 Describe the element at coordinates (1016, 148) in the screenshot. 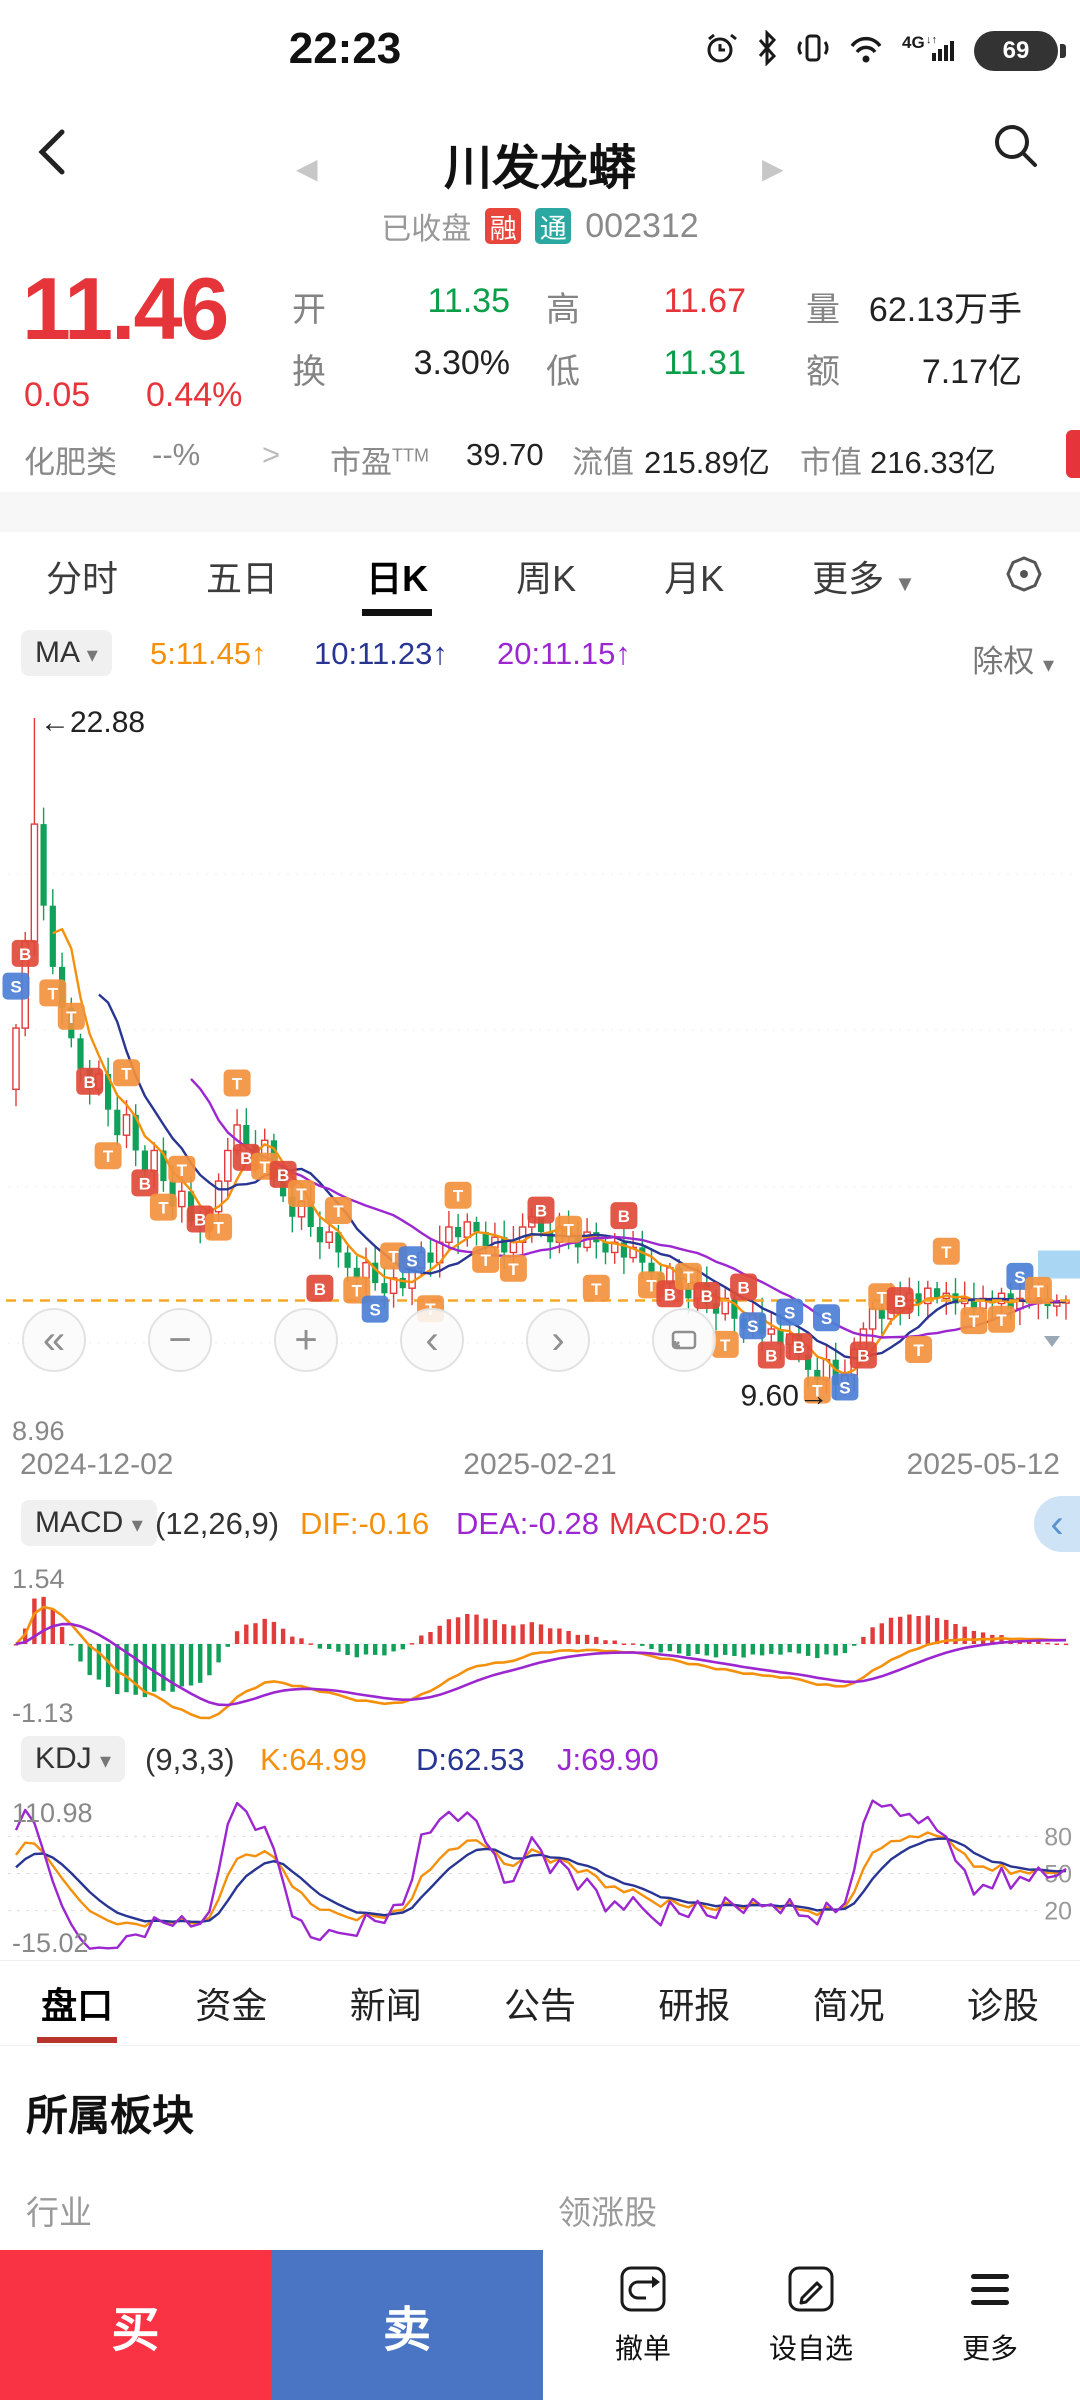

I see `search-icon` at that location.